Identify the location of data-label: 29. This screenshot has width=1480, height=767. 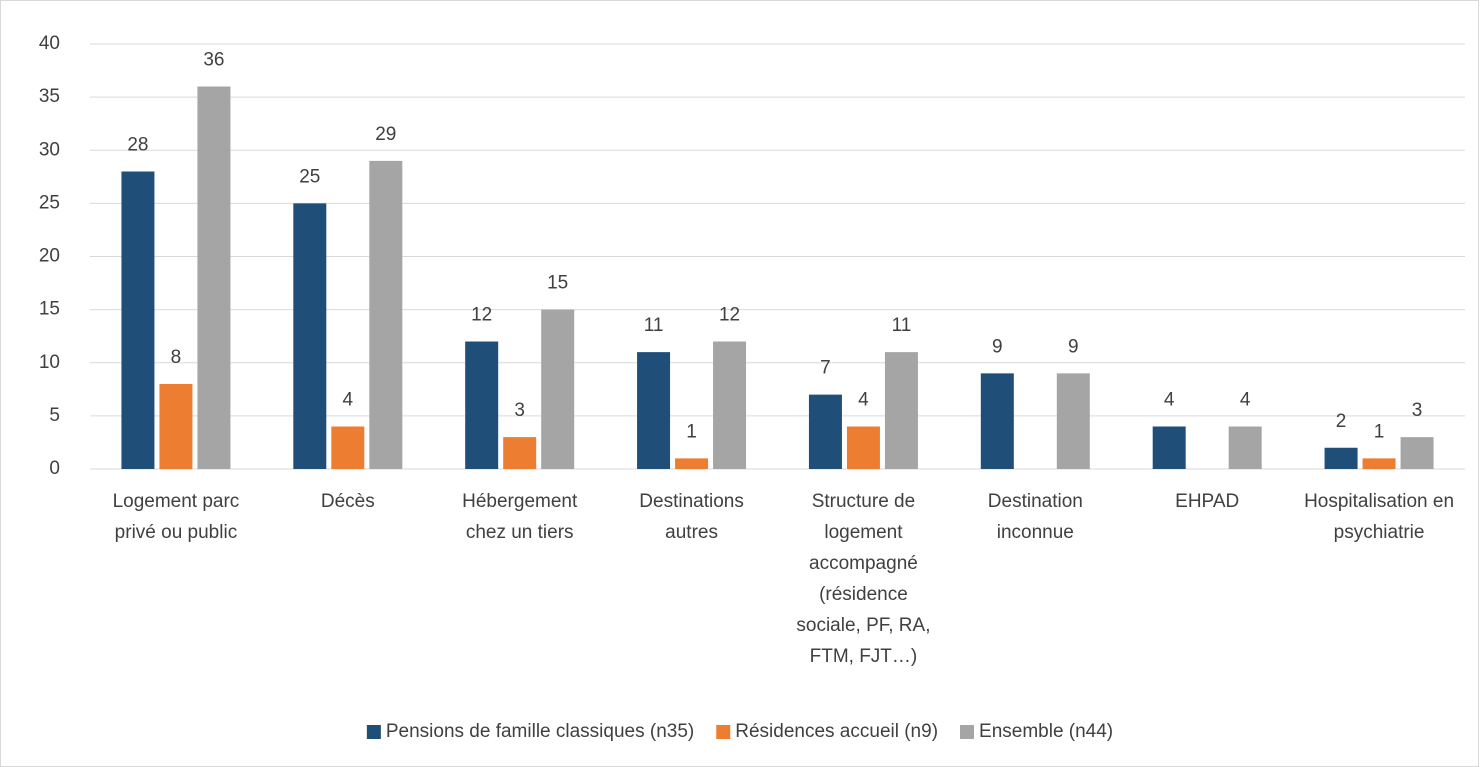
(385, 134).